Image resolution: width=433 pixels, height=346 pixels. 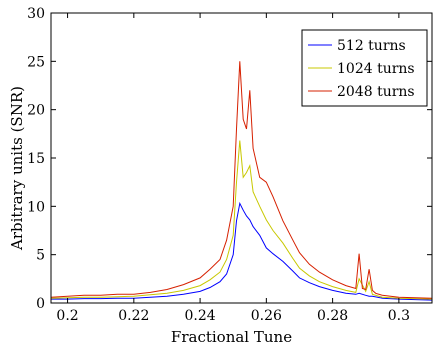 What do you see at coordinates (36, 159) in the screenshot?
I see `y-tick-label: 15` at bounding box center [36, 159].